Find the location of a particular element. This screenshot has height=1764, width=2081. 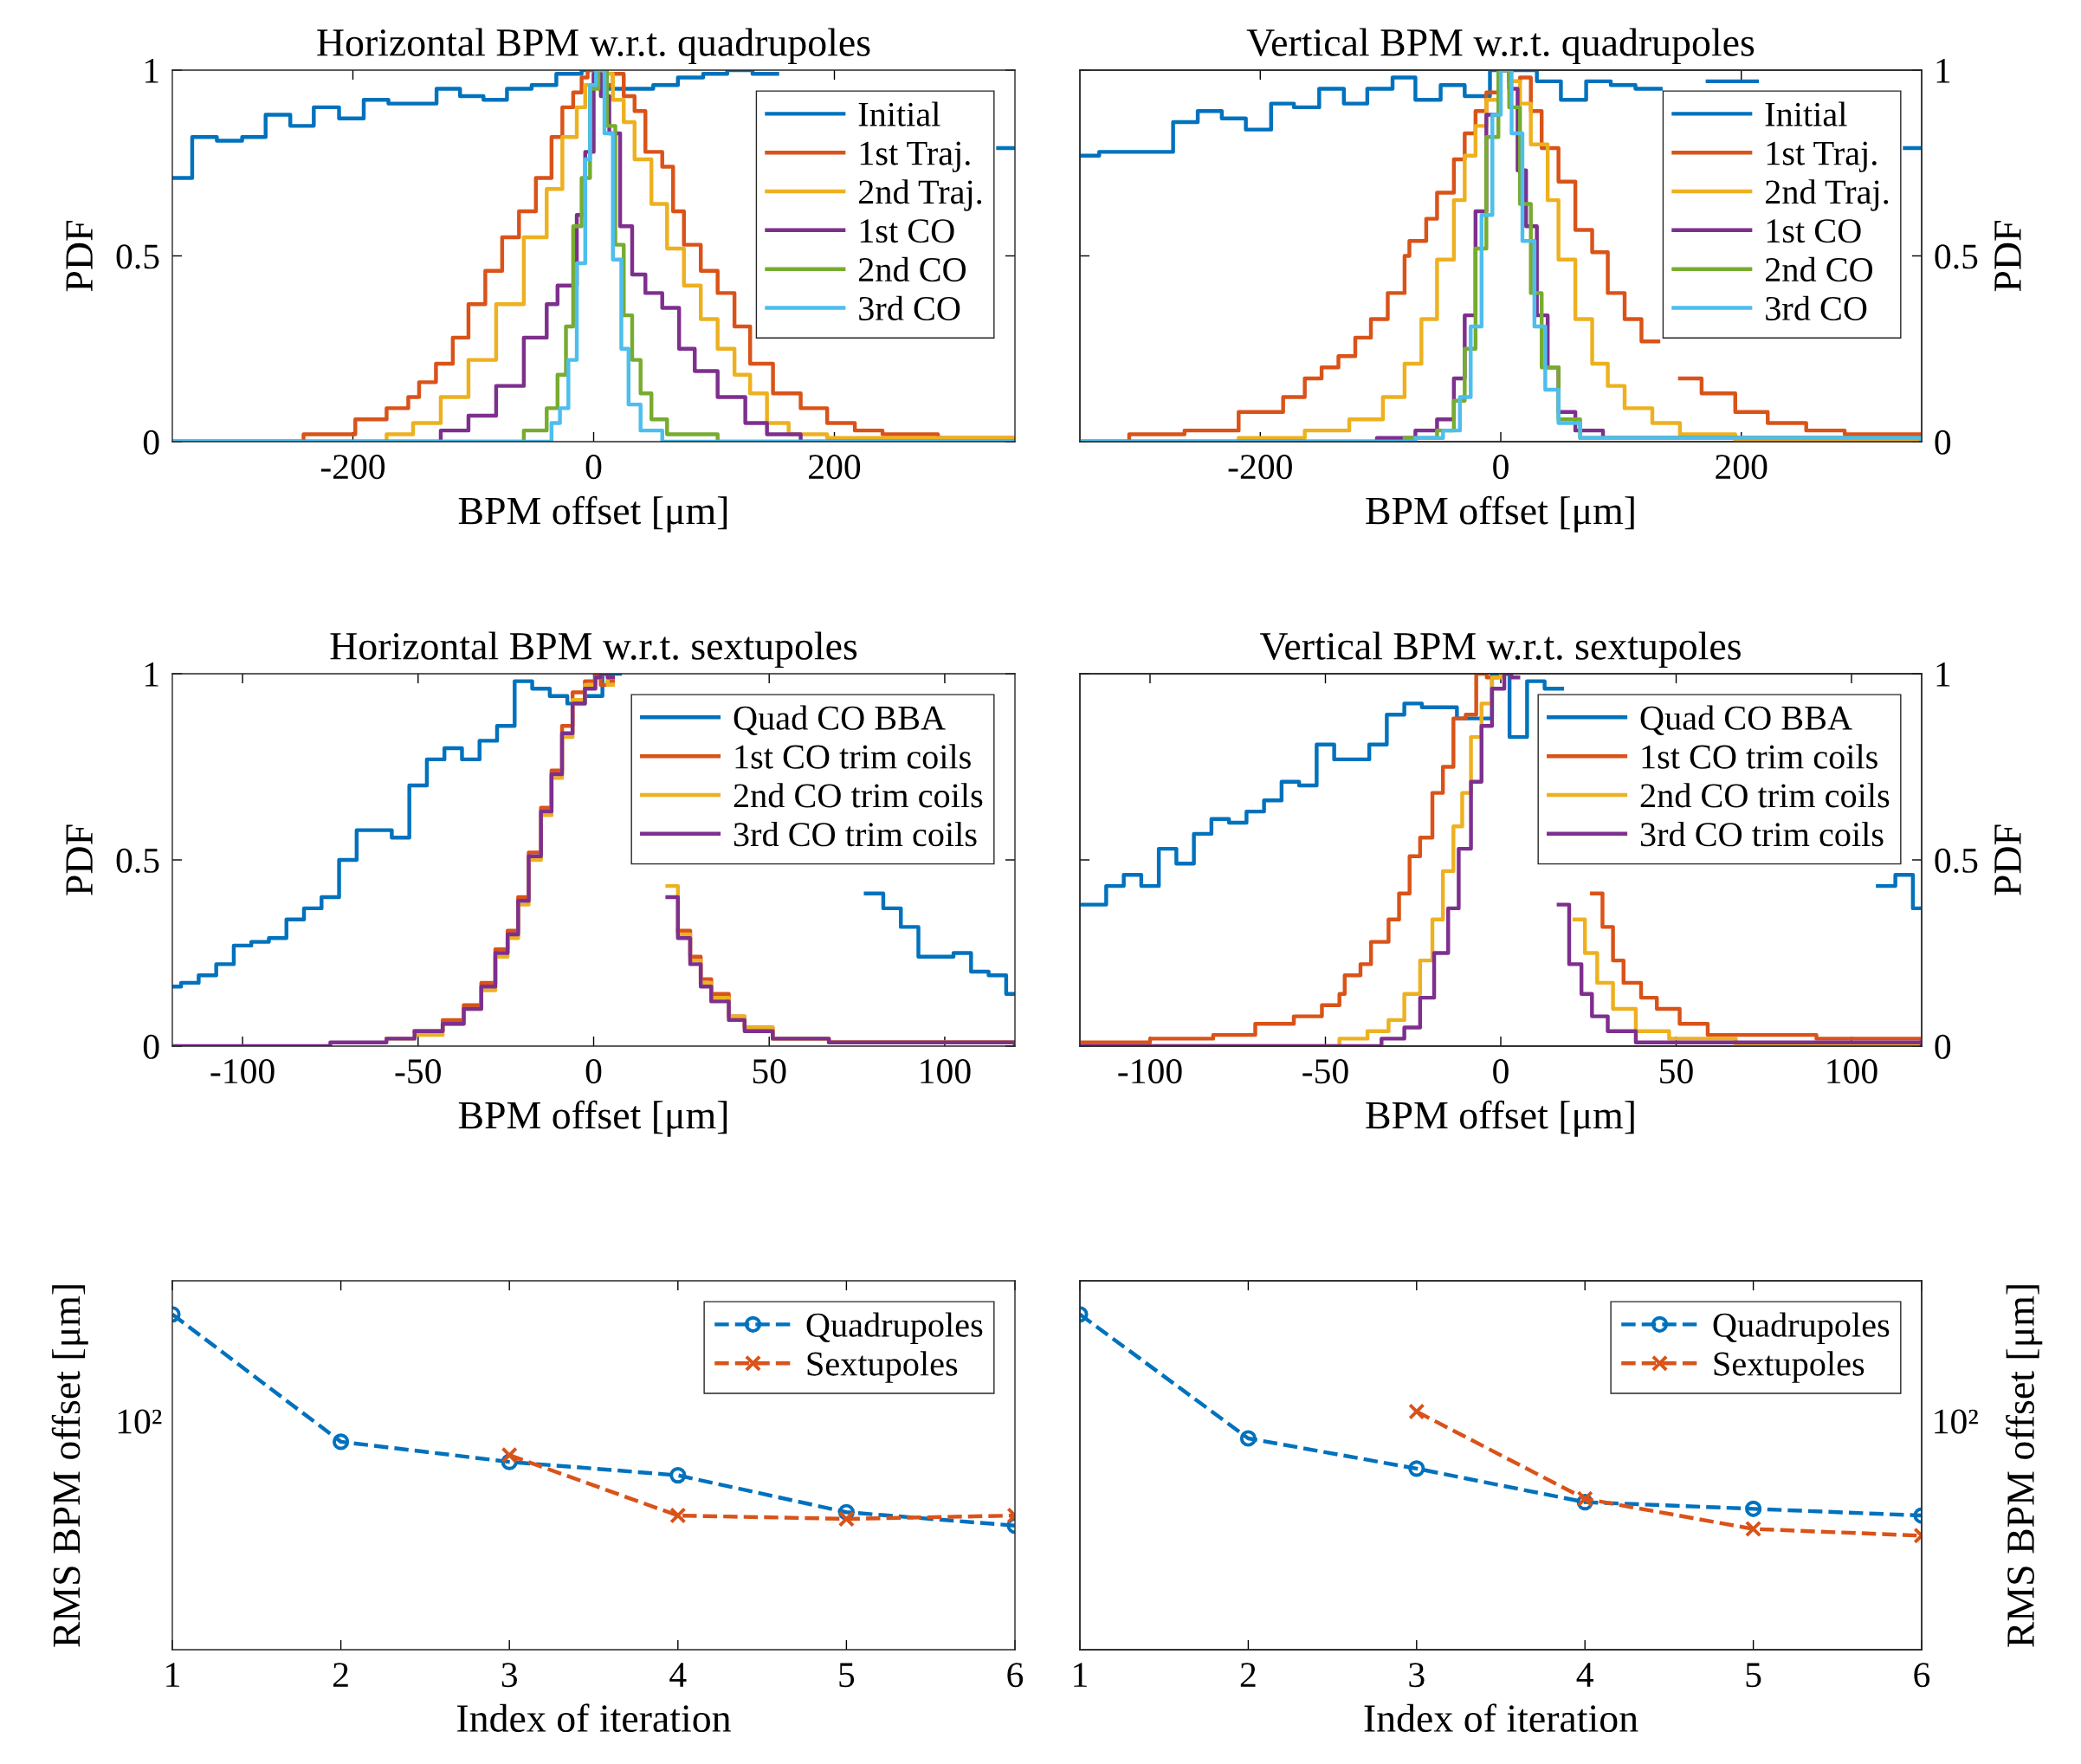

chart-title: Horizontal BPM w.r.t. sextupoles is located at coordinates (594, 650).